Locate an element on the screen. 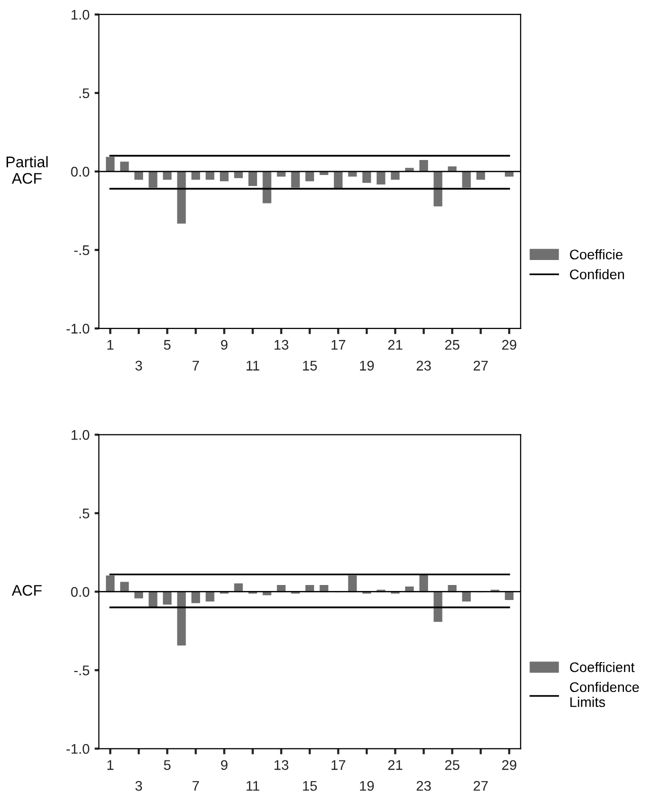  legend-label: Coefficie is located at coordinates (596, 254).